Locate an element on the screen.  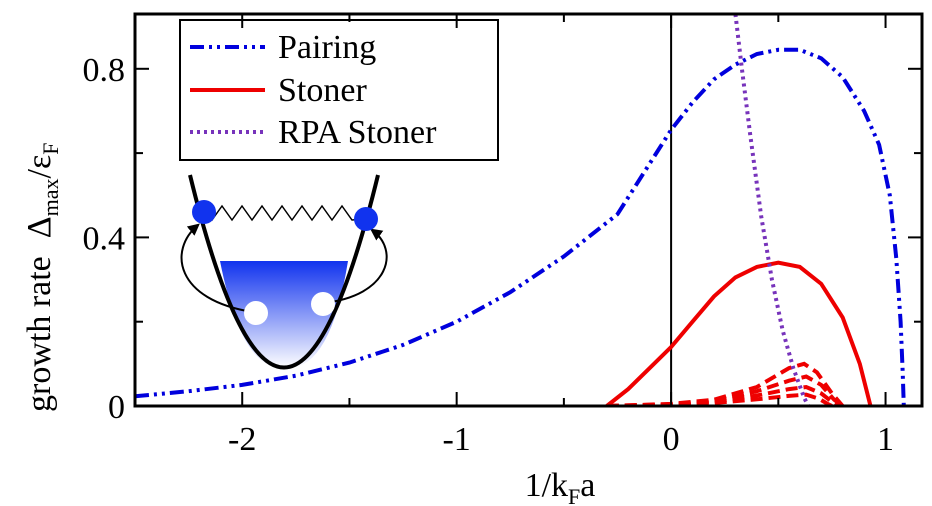
legend-box is located at coordinates (339, 90).